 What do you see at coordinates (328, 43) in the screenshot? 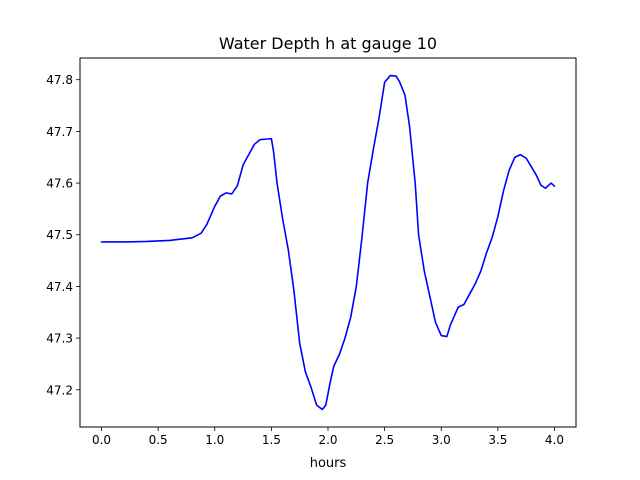
I see `chart-title: Water Depth h at gauge 10` at bounding box center [328, 43].